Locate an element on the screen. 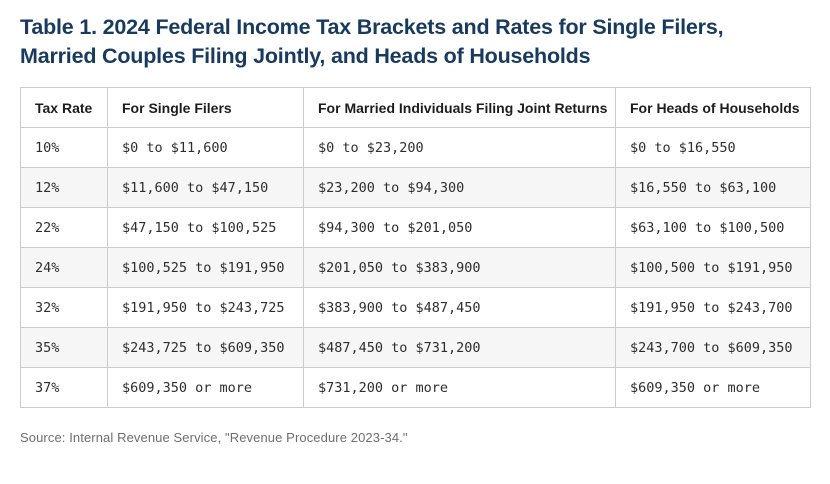 This screenshot has width=830, height=484. tax-rate-cell: 10% is located at coordinates (64, 148).